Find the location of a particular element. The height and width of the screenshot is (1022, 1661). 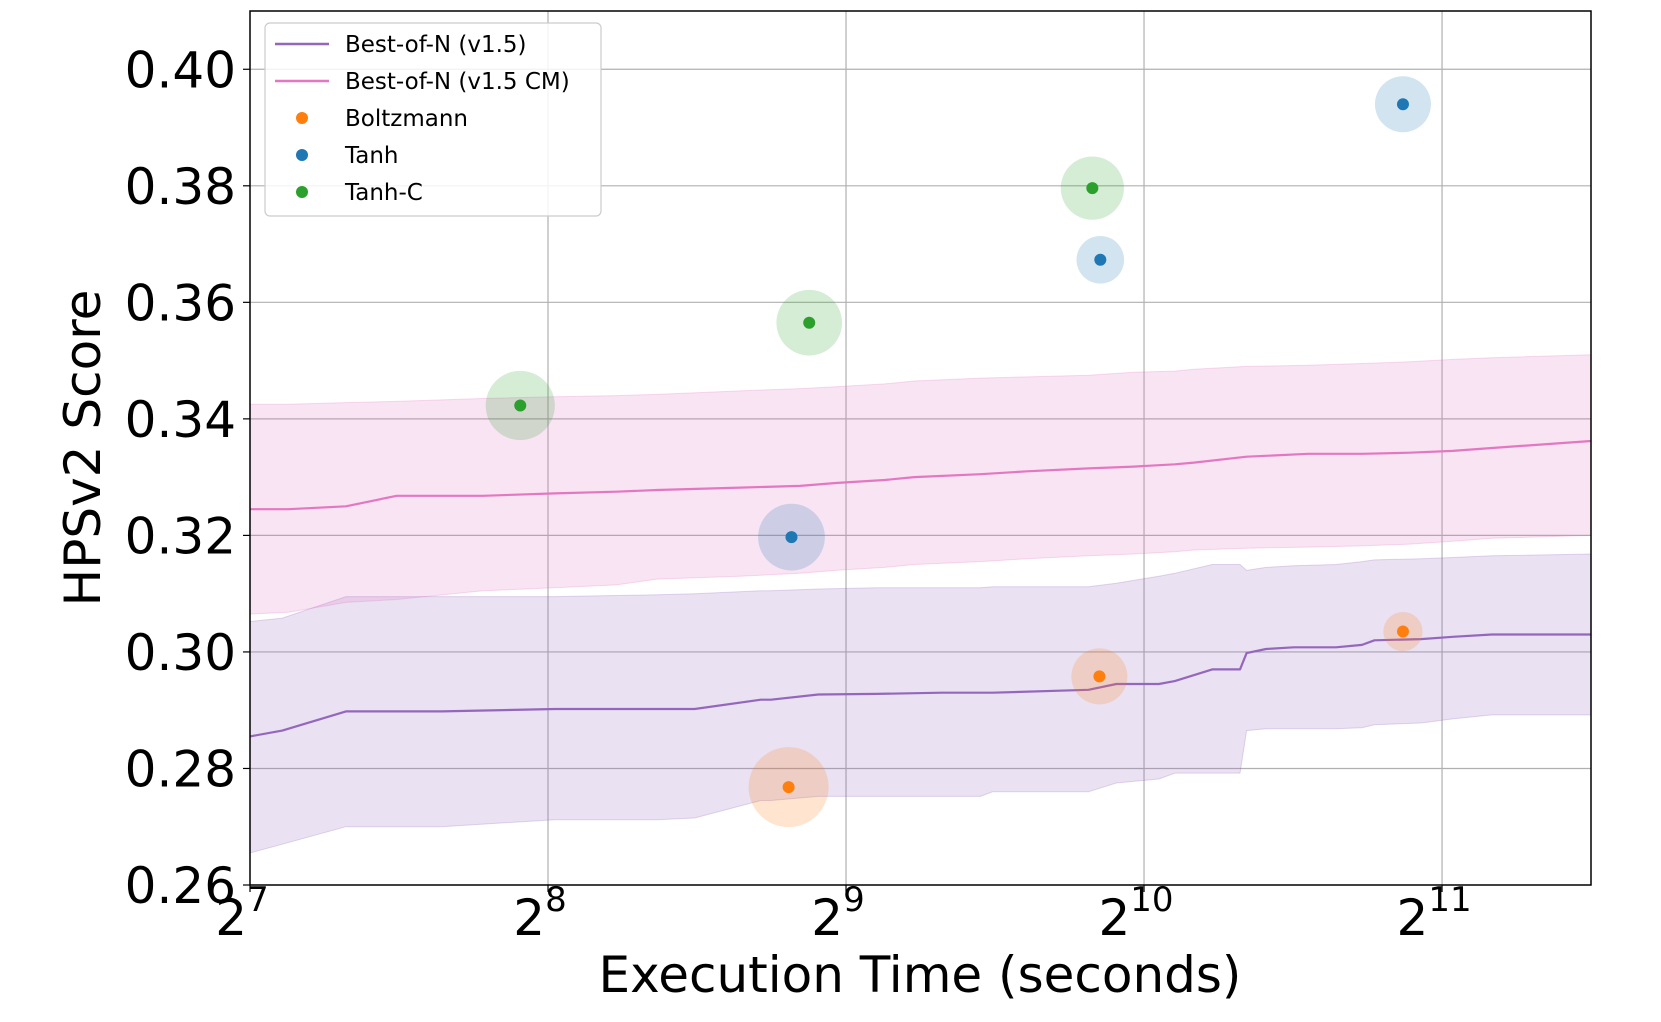

x-tick-exponent: 8 is located at coordinates (556, 900).